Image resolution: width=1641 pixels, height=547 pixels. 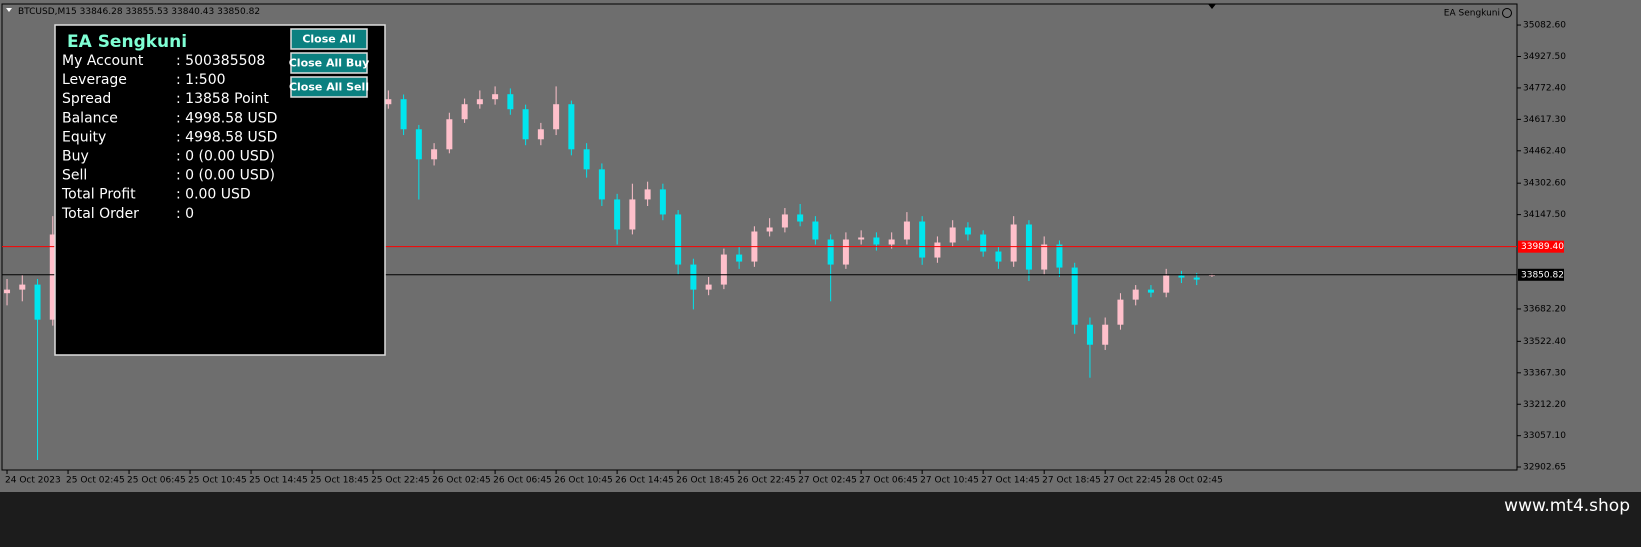 I want to click on row-label: Total Order, so click(x=100, y=214).